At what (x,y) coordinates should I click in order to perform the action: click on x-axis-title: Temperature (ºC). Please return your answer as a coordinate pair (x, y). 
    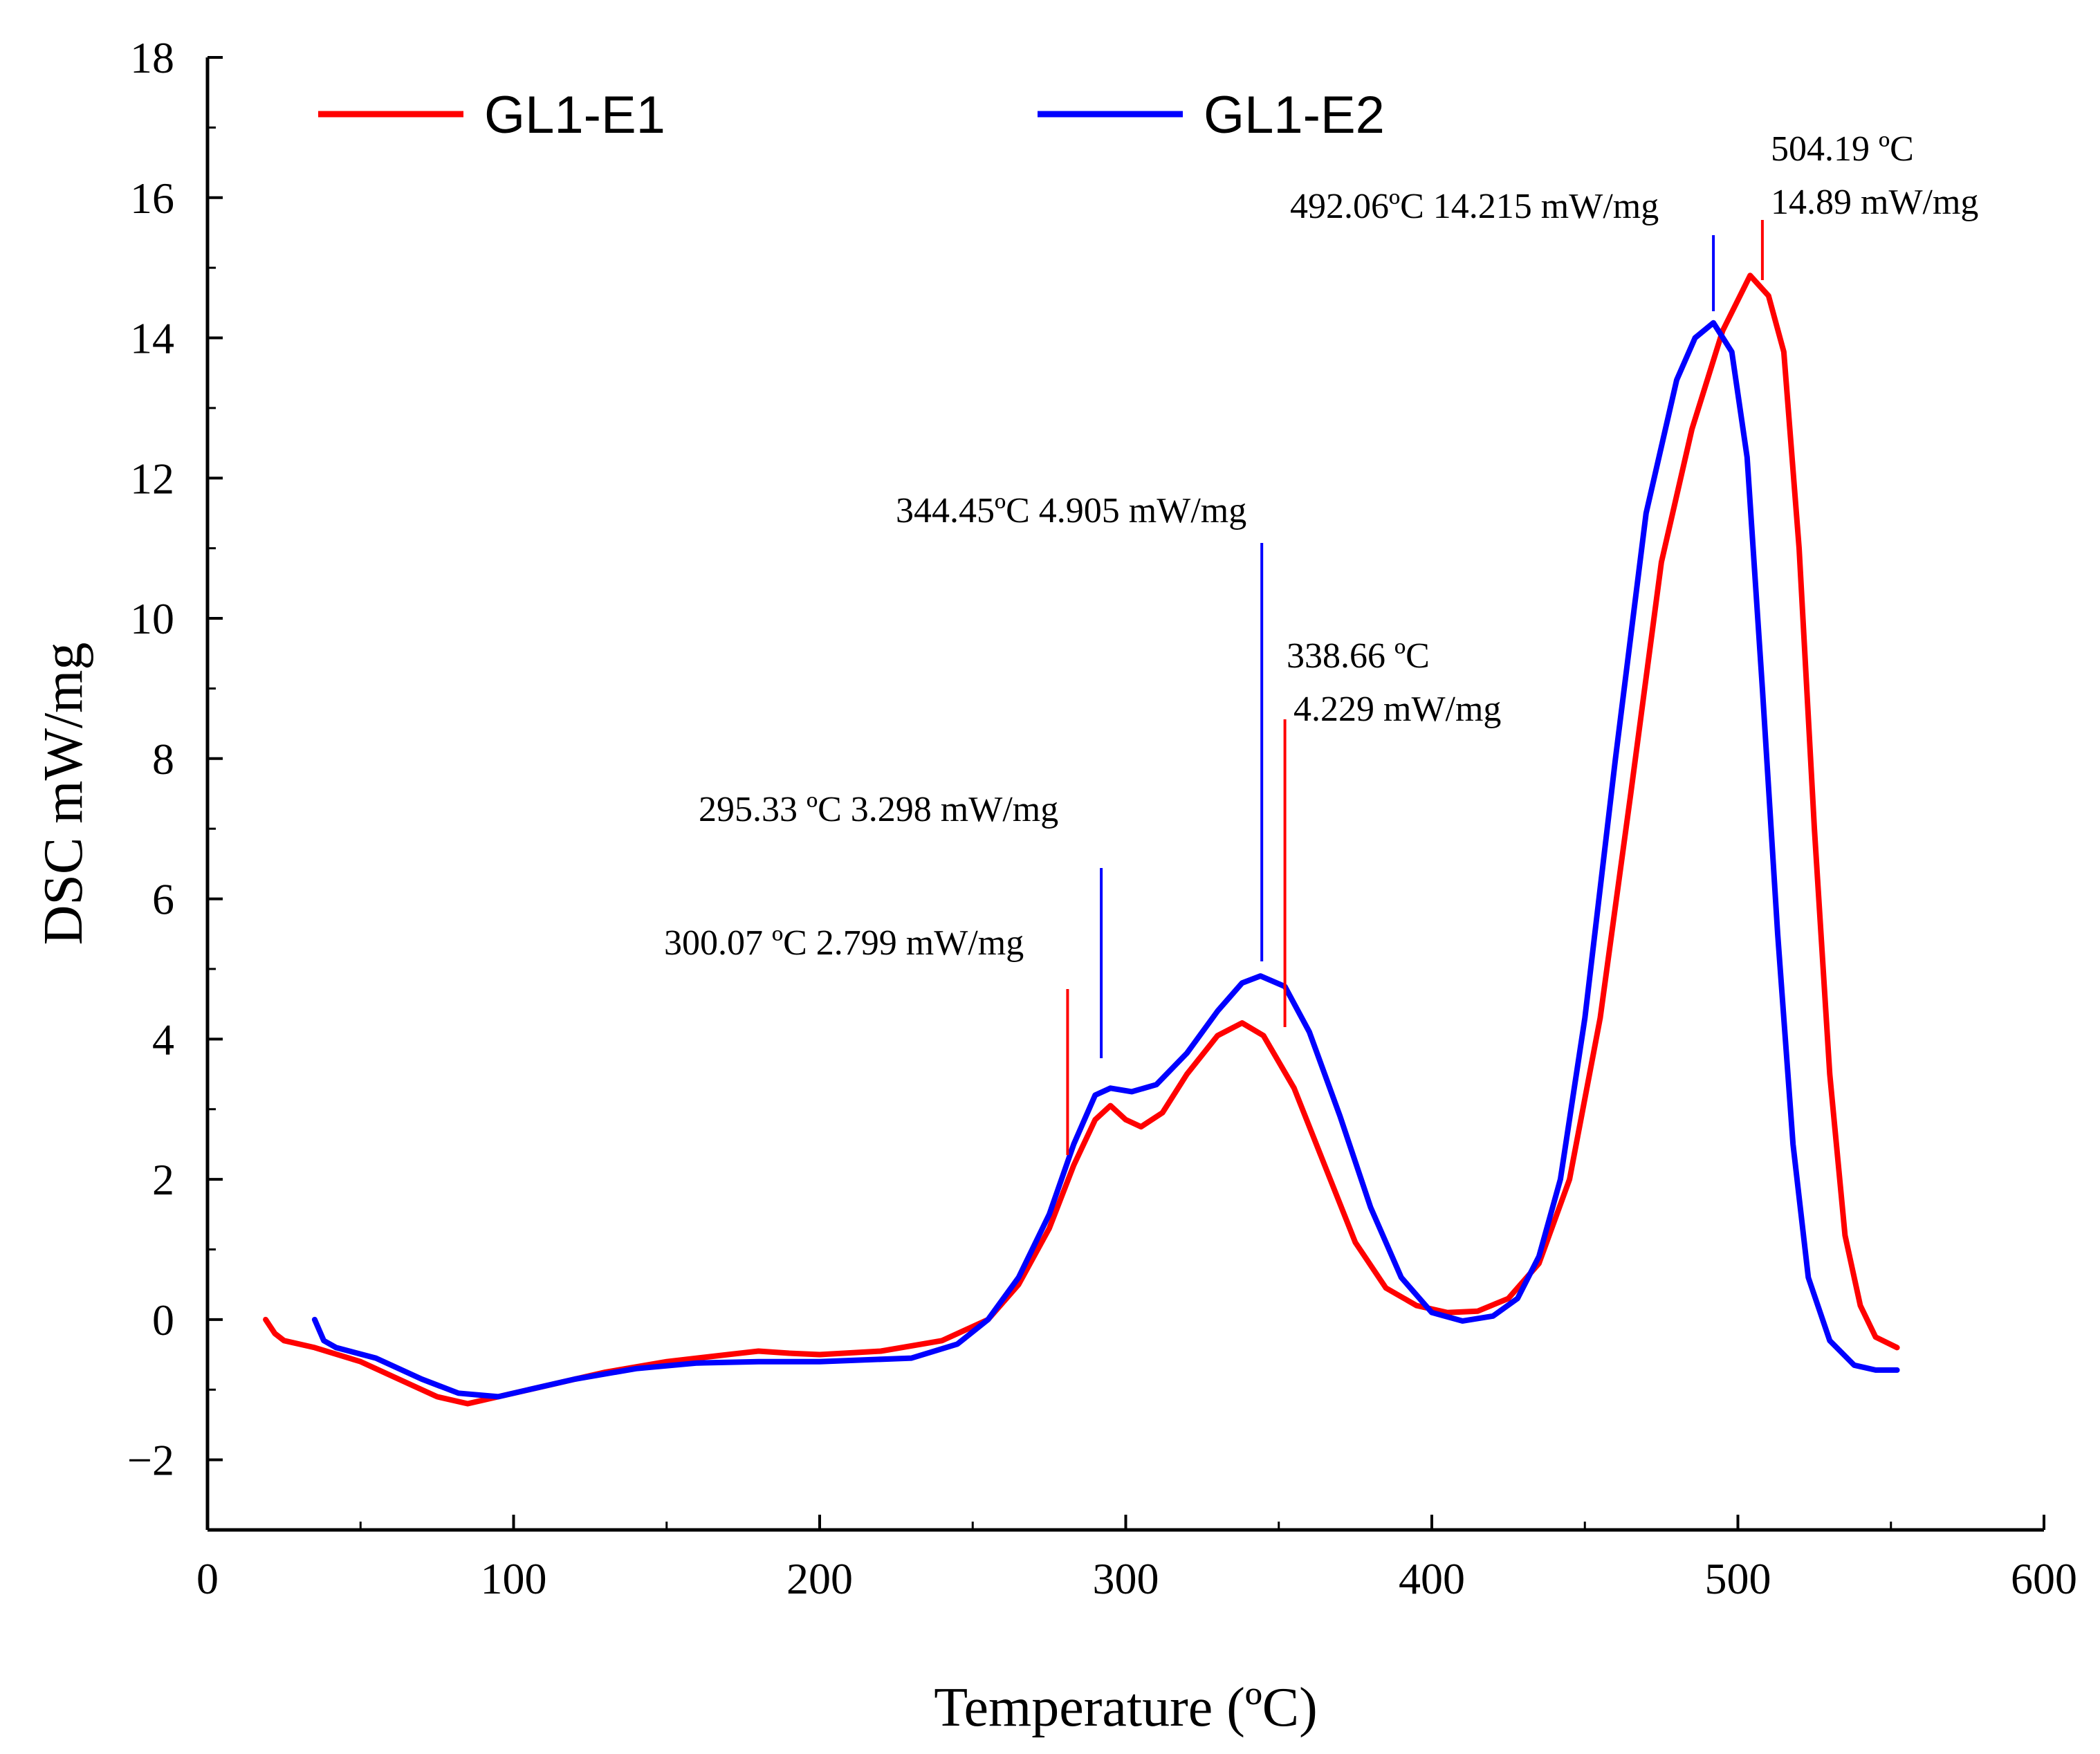
    Looking at the image, I should click on (1126, 1707).